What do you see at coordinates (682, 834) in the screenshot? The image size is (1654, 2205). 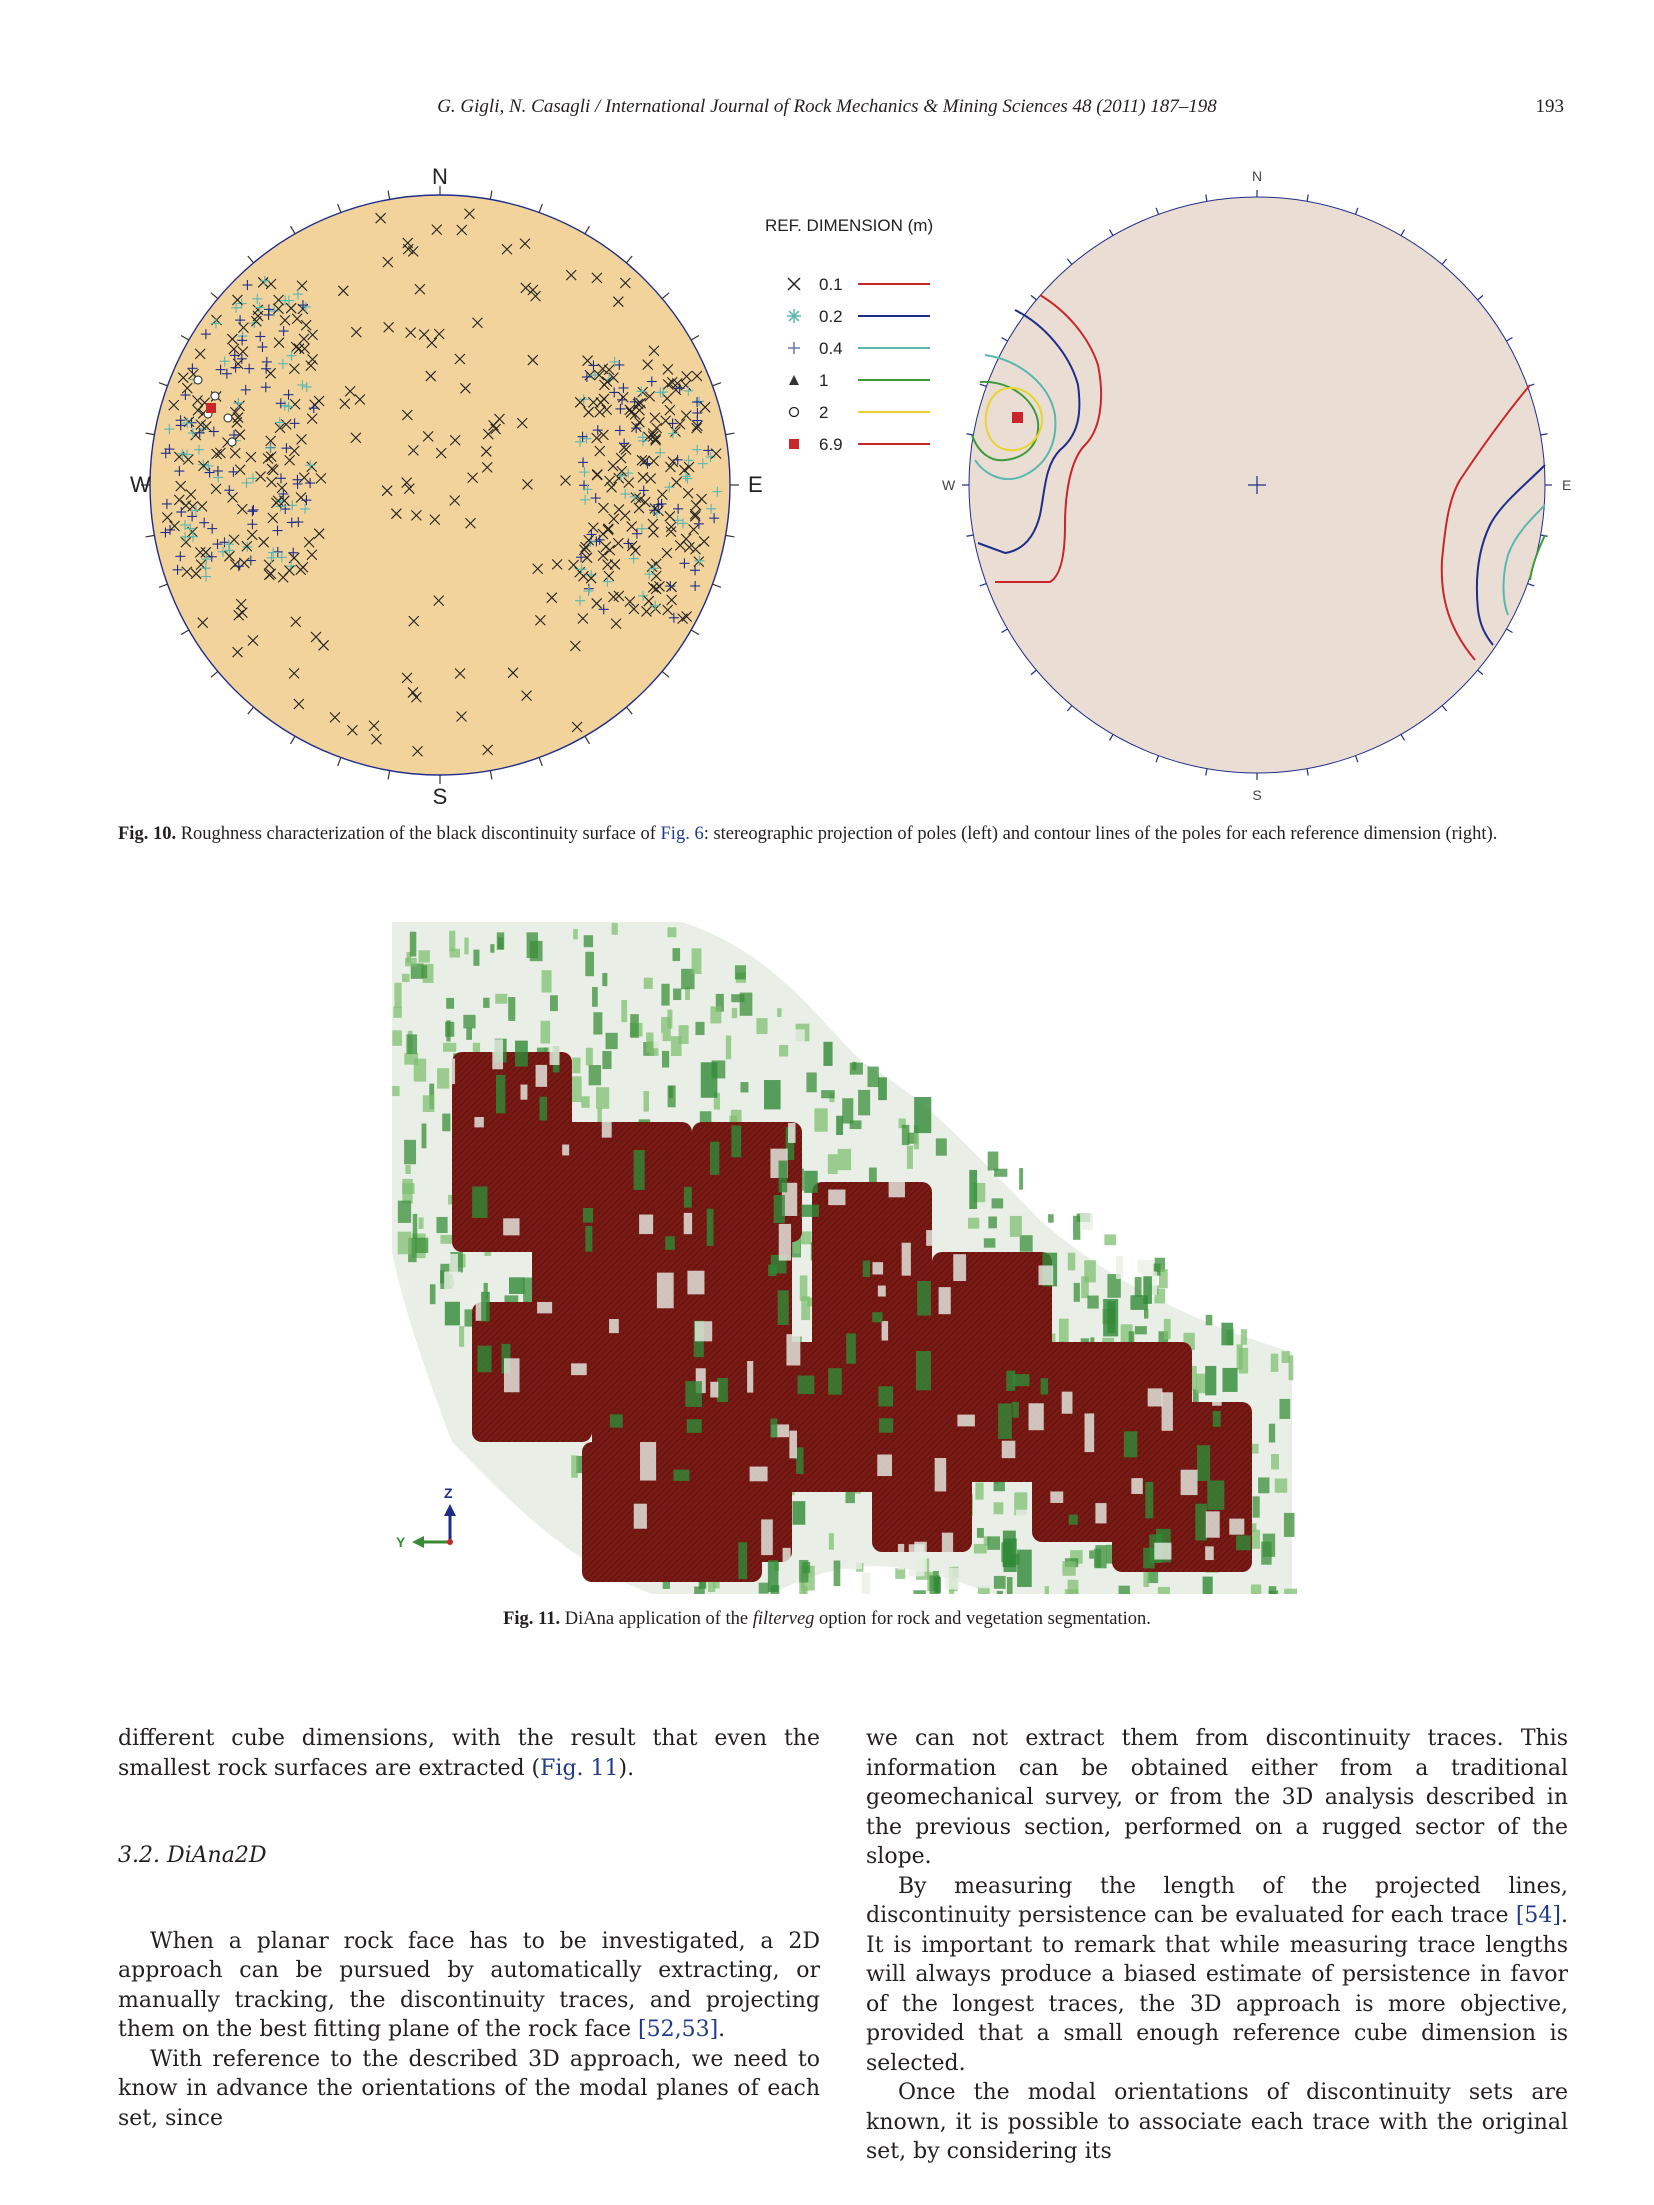 I see `figure-6-link: Fig. 6` at bounding box center [682, 834].